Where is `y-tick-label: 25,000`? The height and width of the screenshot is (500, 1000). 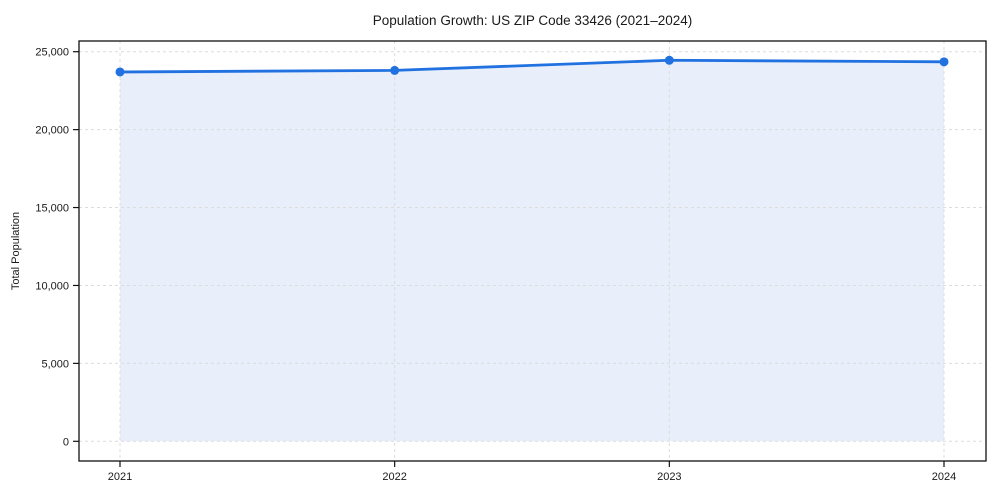 y-tick-label: 25,000 is located at coordinates (52, 53).